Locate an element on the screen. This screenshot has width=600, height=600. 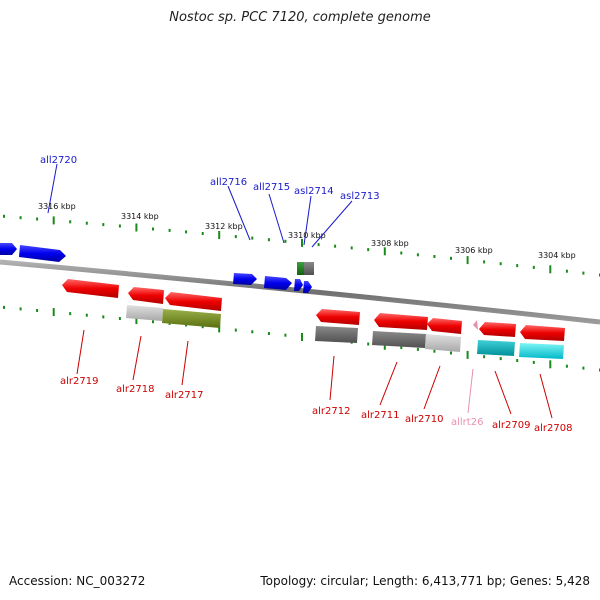
gene-label-alr2711: alr2711 is located at coordinates (380, 415).